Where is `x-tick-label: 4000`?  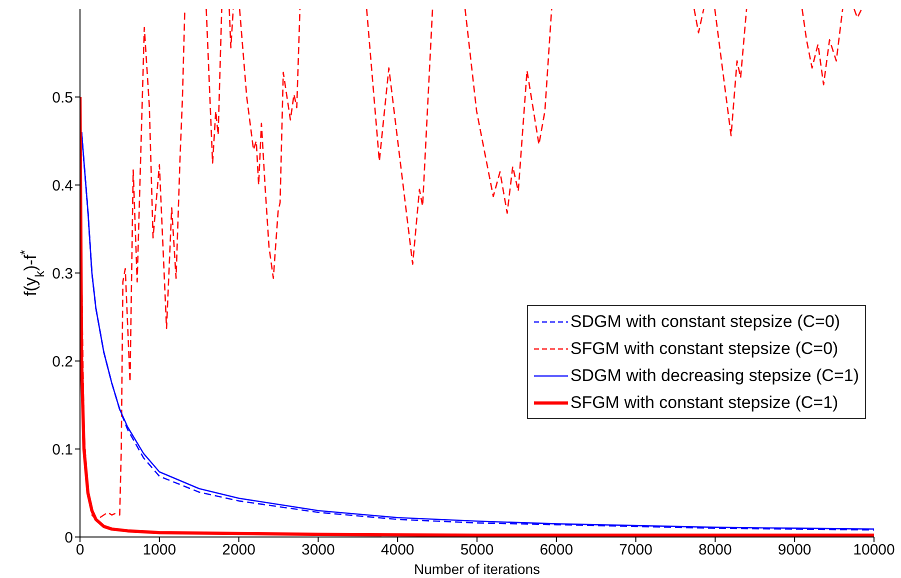
x-tick-label: 4000 is located at coordinates (397, 550).